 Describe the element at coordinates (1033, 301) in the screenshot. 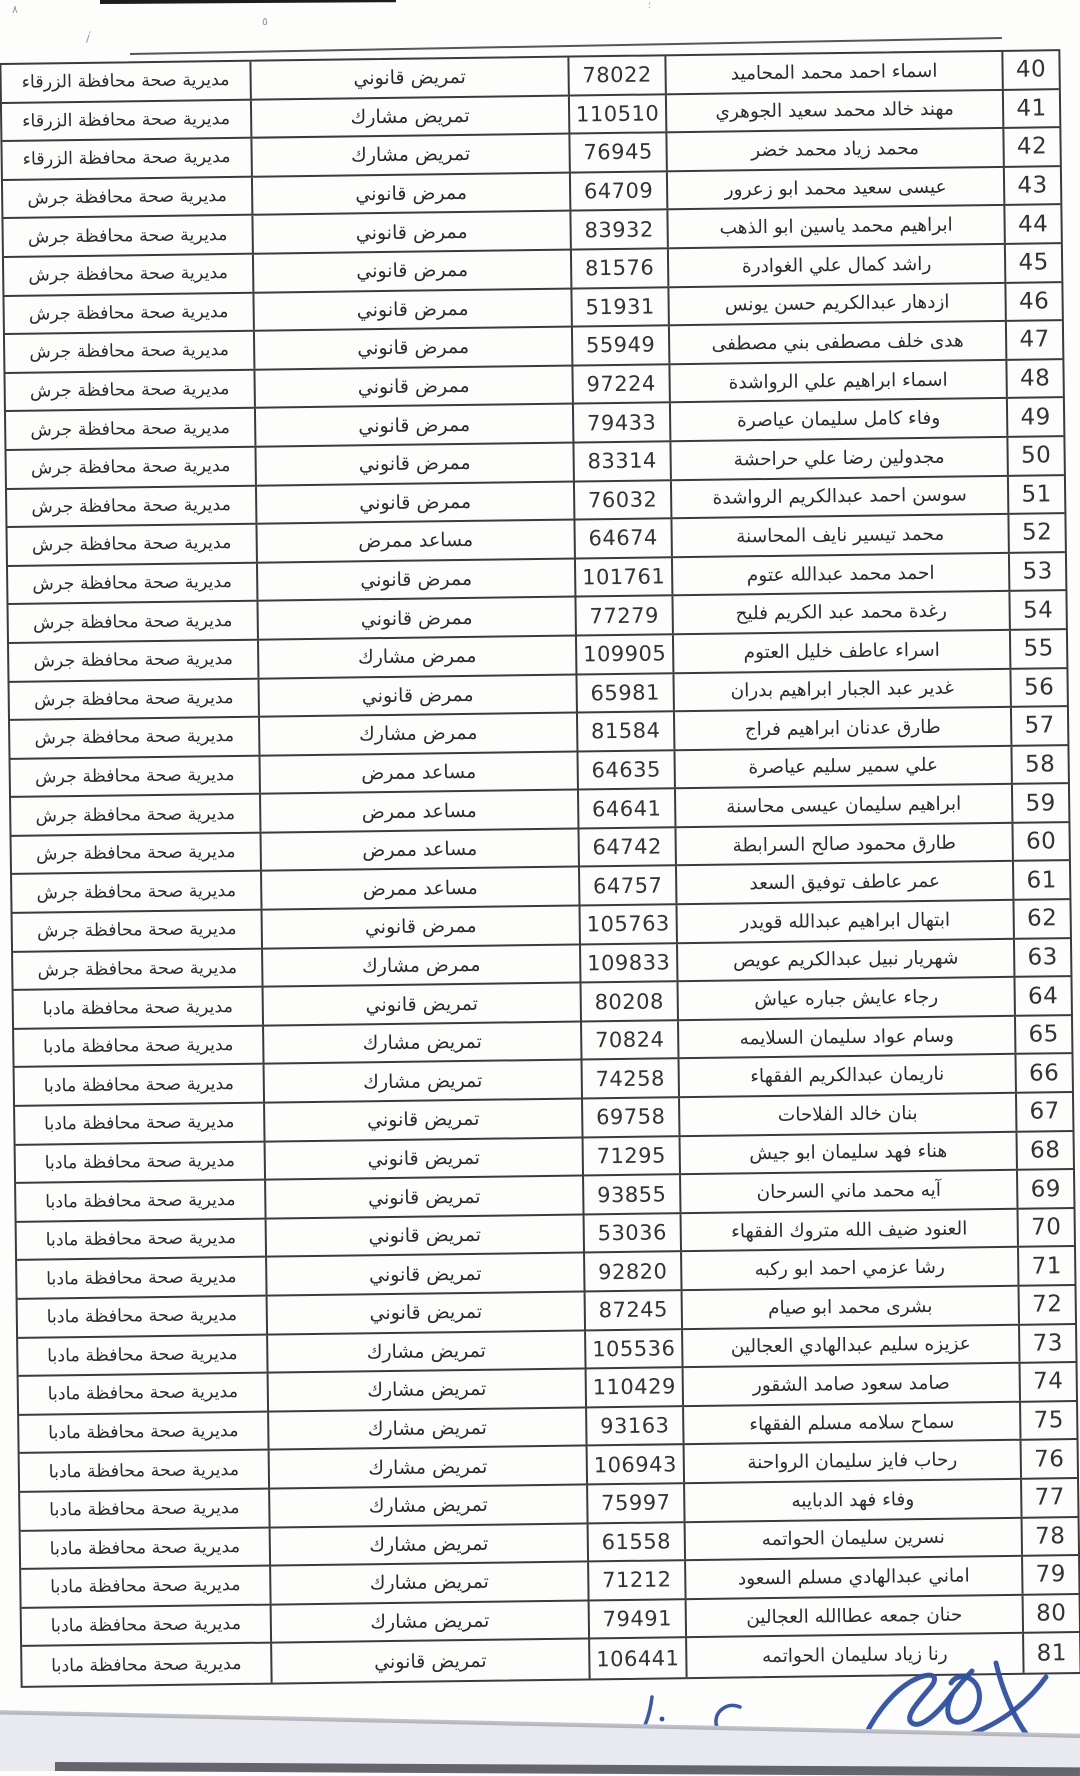

I see `row-number-cell: 46` at that location.